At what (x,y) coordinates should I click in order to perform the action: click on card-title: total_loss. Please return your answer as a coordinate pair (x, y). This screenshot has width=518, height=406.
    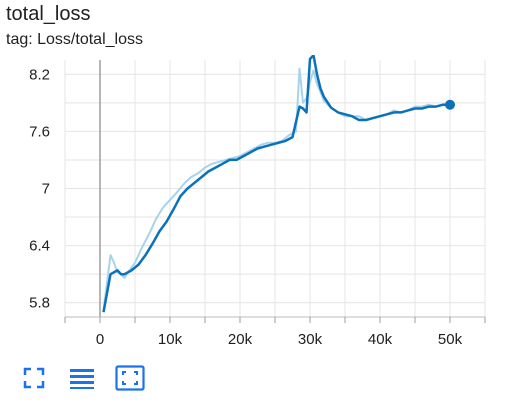
    Looking at the image, I should click on (48, 14).